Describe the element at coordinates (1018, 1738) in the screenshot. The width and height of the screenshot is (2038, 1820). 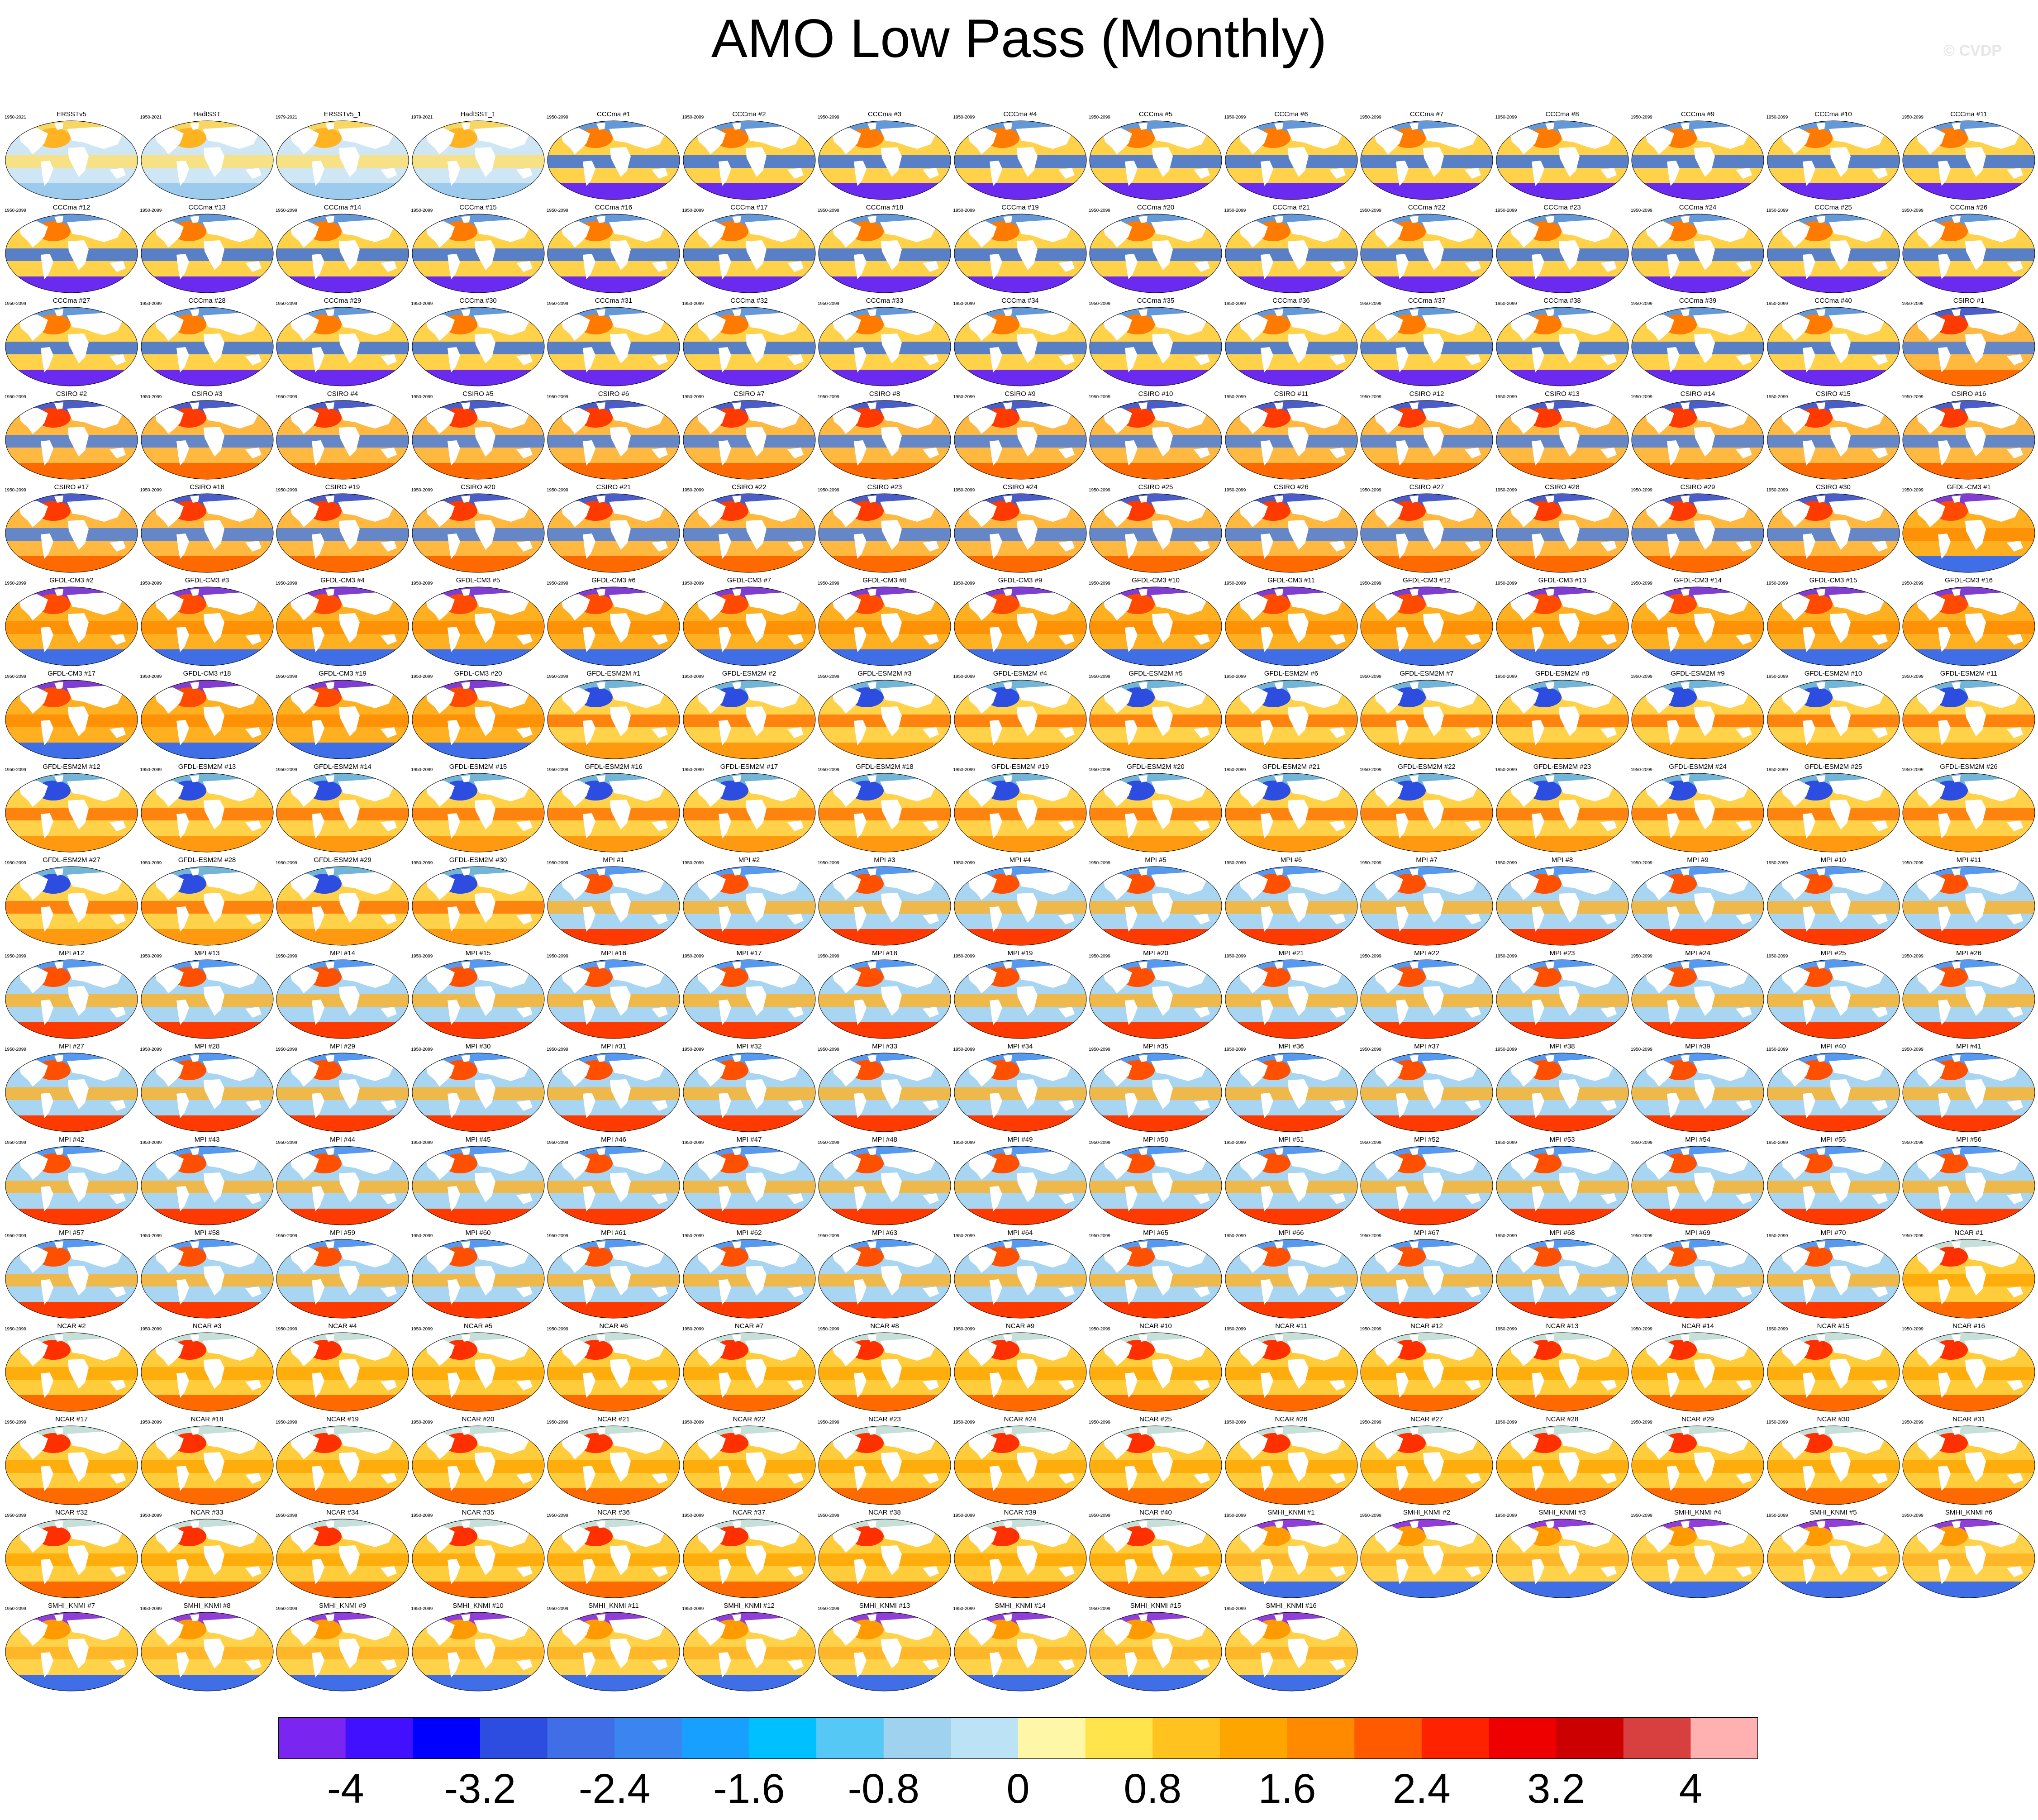
I see `colorbar-outline` at that location.